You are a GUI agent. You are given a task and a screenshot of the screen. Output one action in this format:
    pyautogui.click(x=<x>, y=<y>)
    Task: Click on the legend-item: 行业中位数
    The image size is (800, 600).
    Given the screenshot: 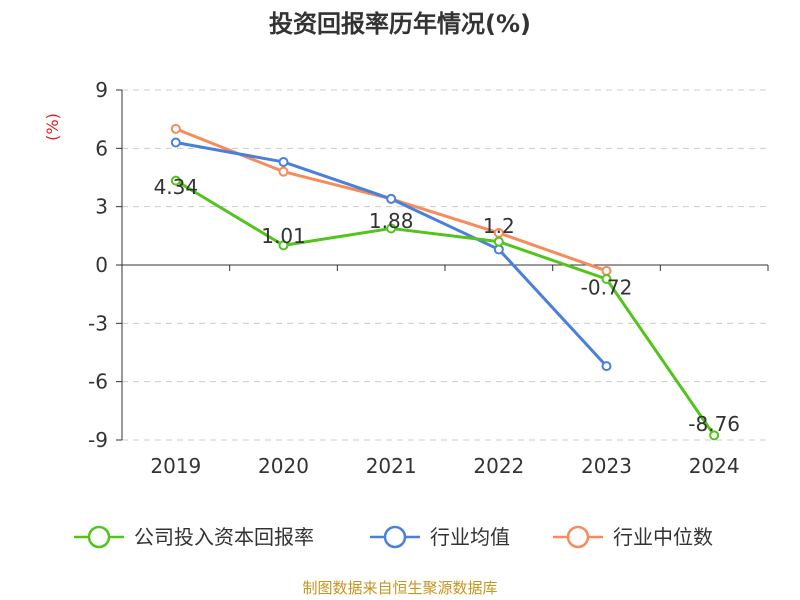 What is the action you would take?
    pyautogui.click(x=633, y=537)
    